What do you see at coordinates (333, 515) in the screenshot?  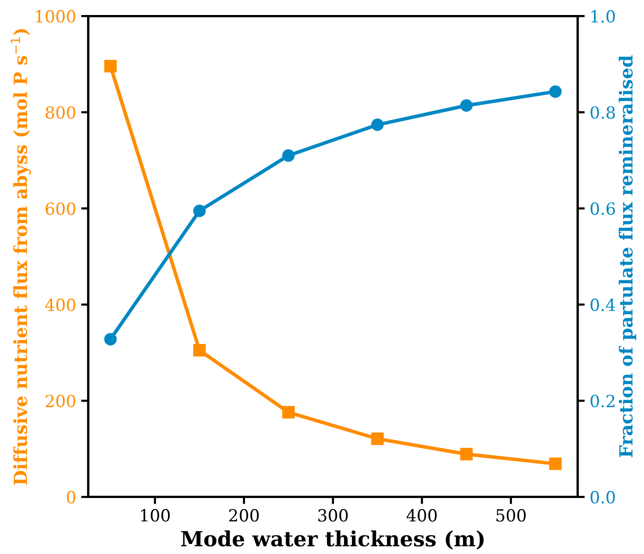 I see `x-tick-label: 300` at bounding box center [333, 515].